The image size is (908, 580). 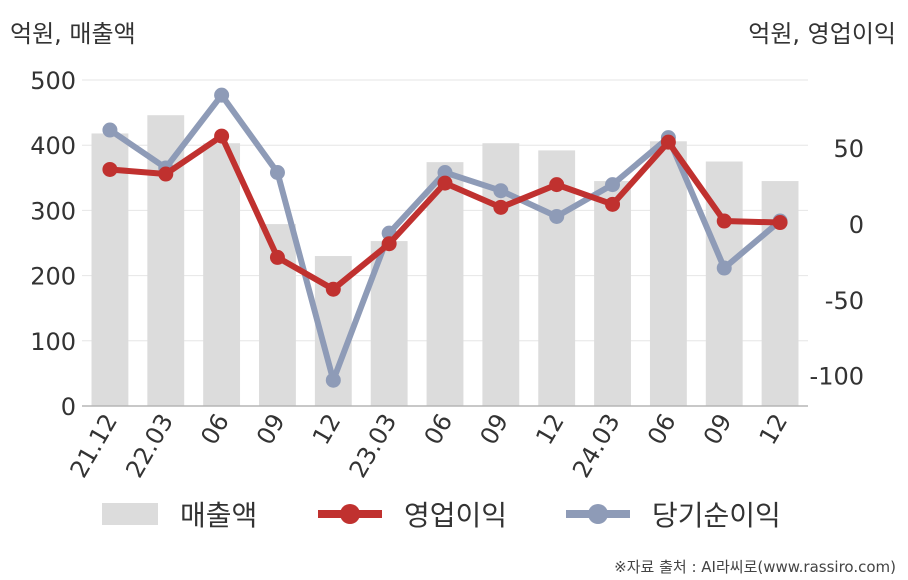 What do you see at coordinates (68, 407) in the screenshot?
I see `left-tick-label: 0` at bounding box center [68, 407].